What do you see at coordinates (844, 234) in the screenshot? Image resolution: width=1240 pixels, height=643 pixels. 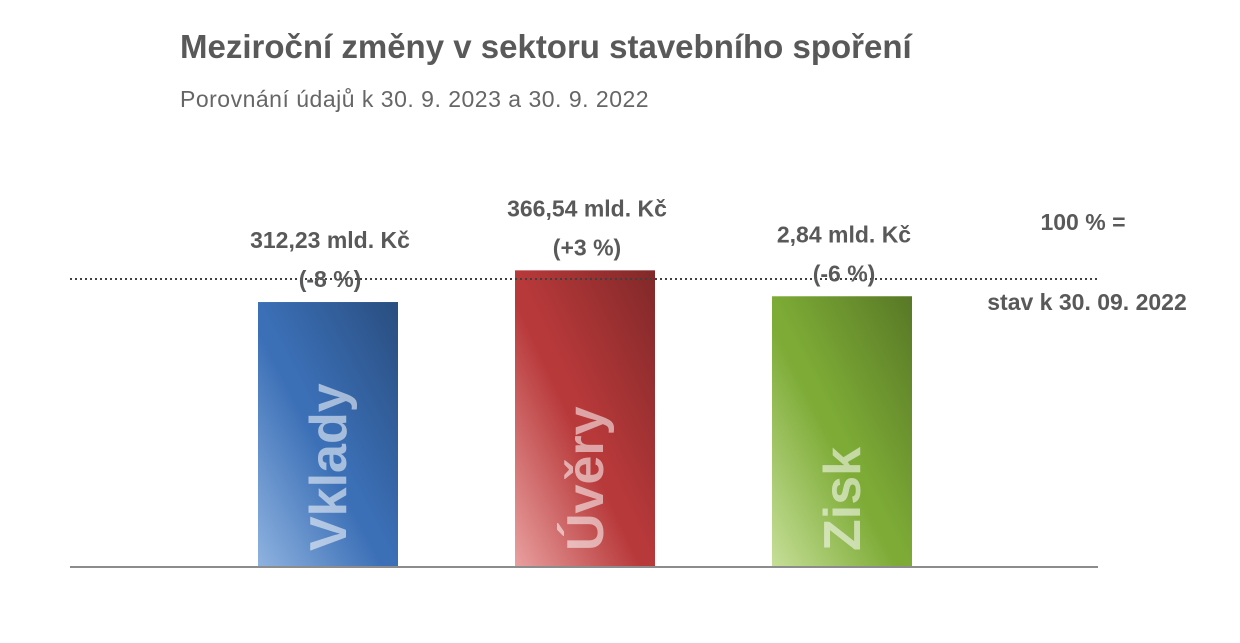 I see `bar-value-label-2: 2,84 mld. Kč` at bounding box center [844, 234].